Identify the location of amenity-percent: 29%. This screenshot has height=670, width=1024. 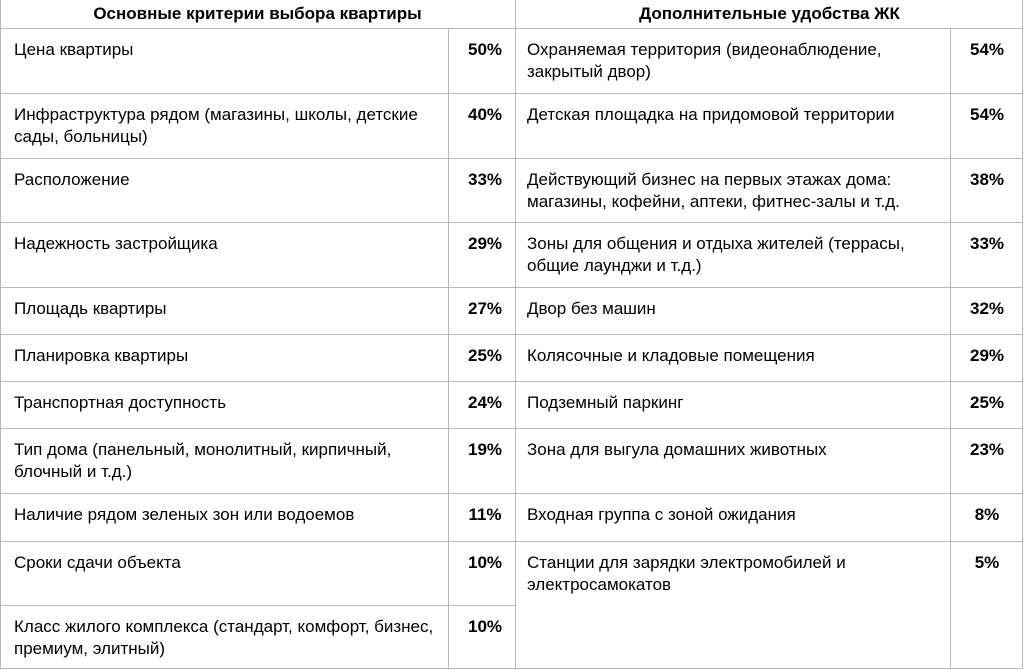
(987, 355).